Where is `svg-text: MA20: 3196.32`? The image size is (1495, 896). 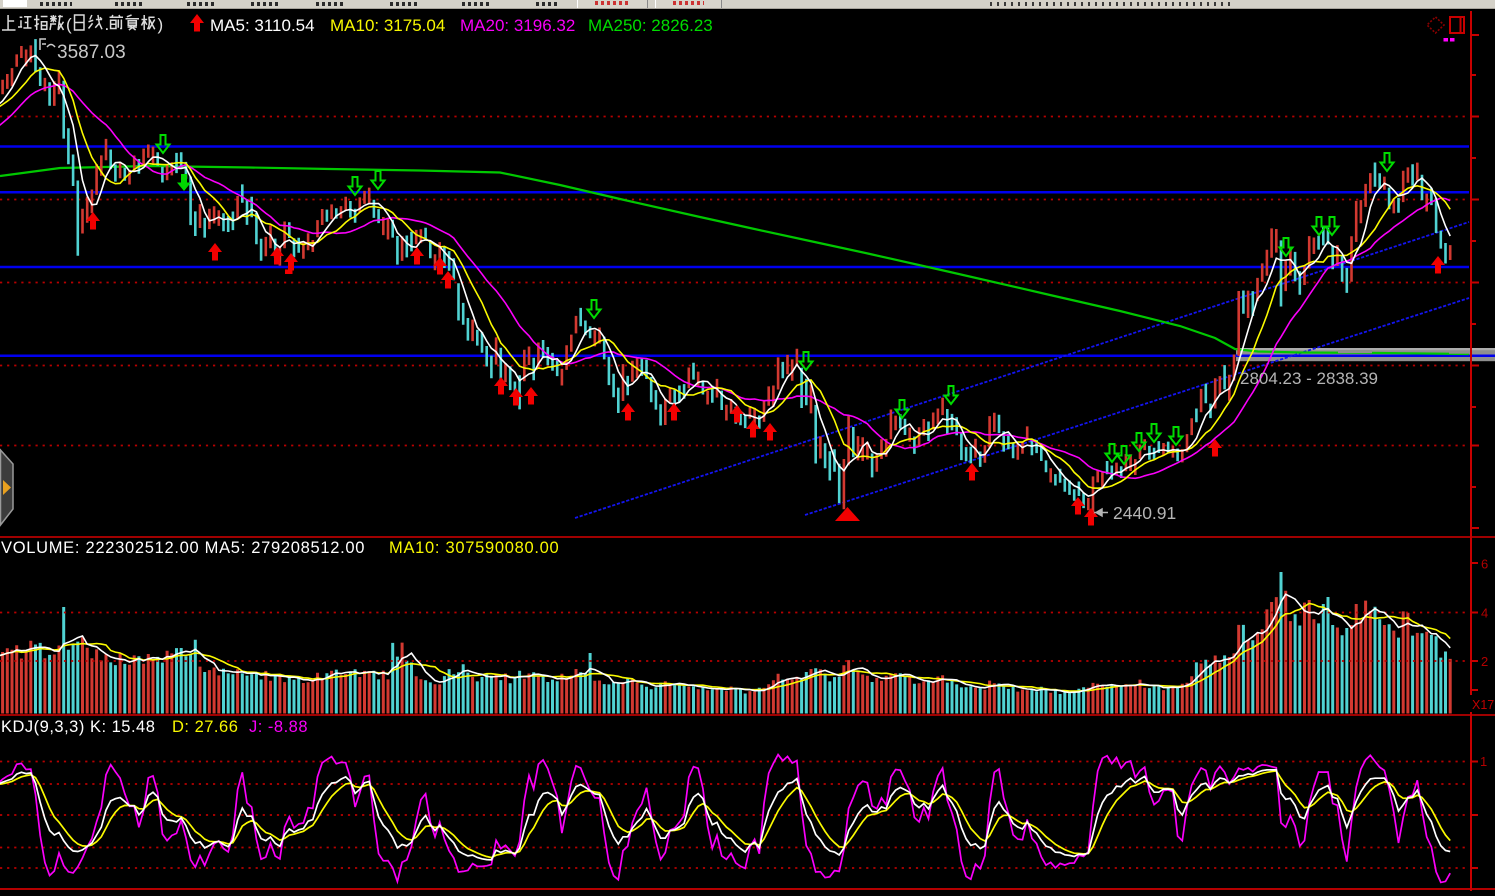
svg-text: MA20: 3196.32 is located at coordinates (517, 25).